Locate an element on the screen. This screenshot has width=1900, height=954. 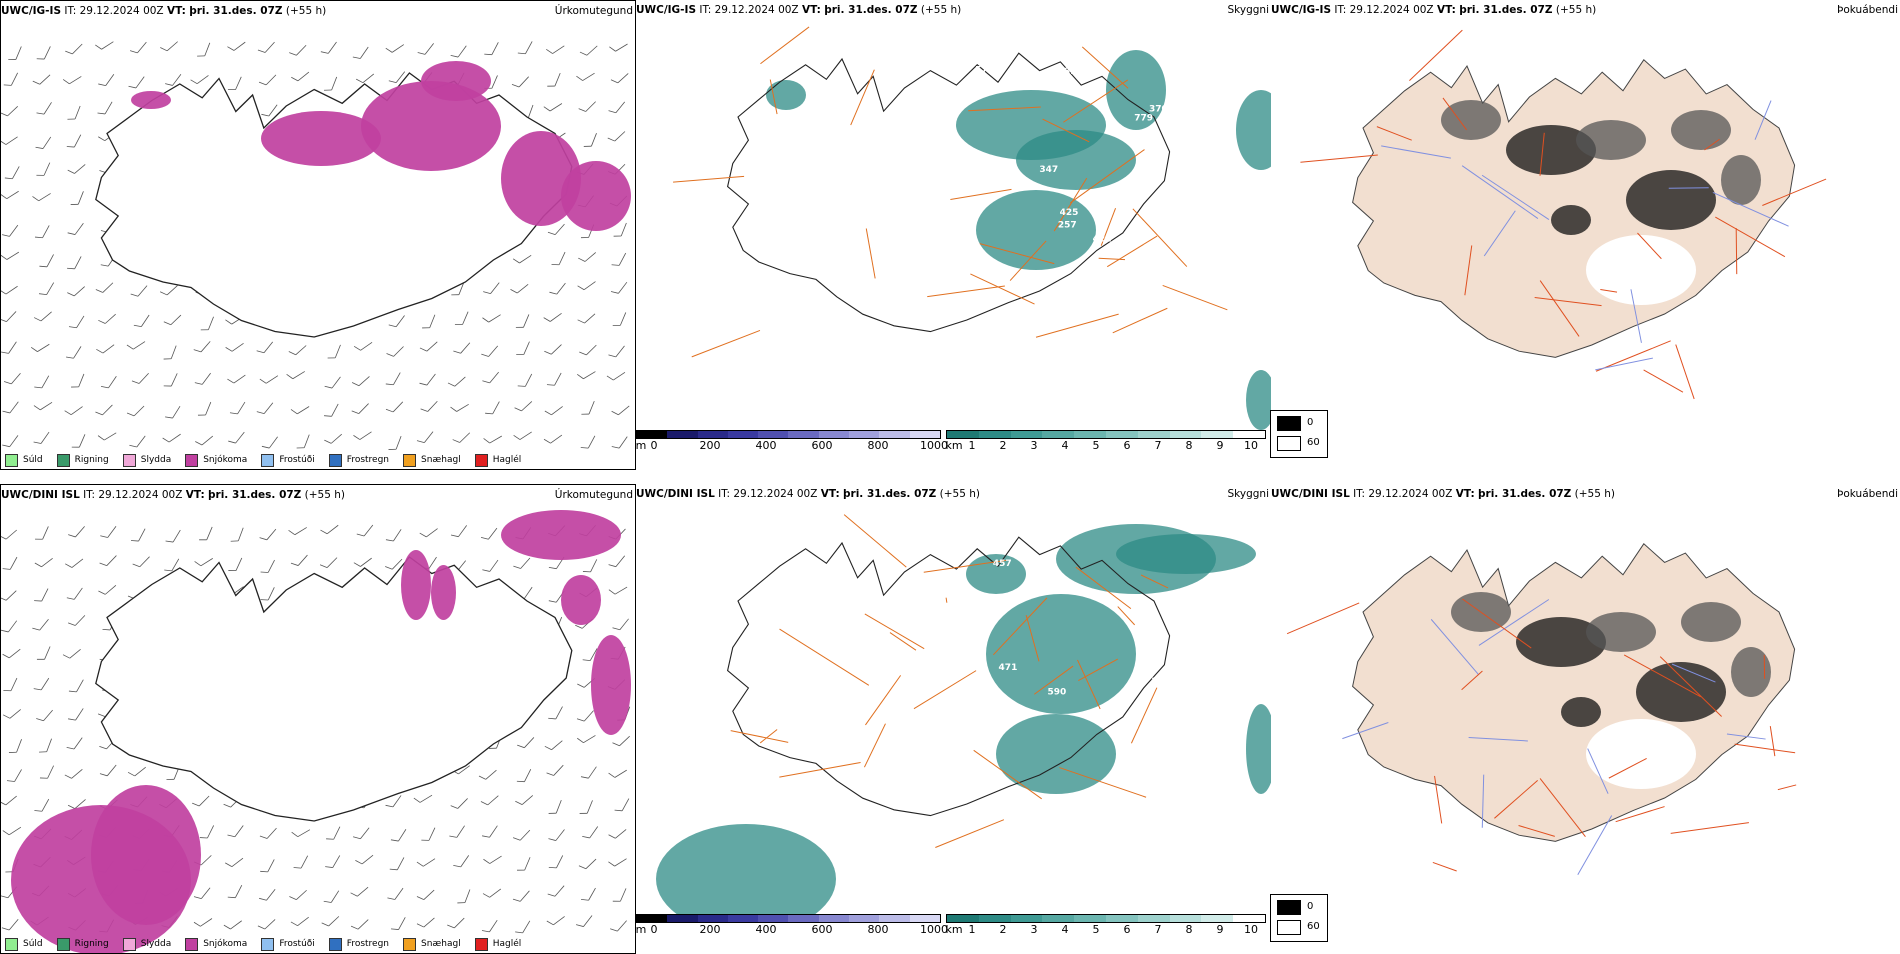
visibility-tick: 6 is located at coordinates (1127, 445).